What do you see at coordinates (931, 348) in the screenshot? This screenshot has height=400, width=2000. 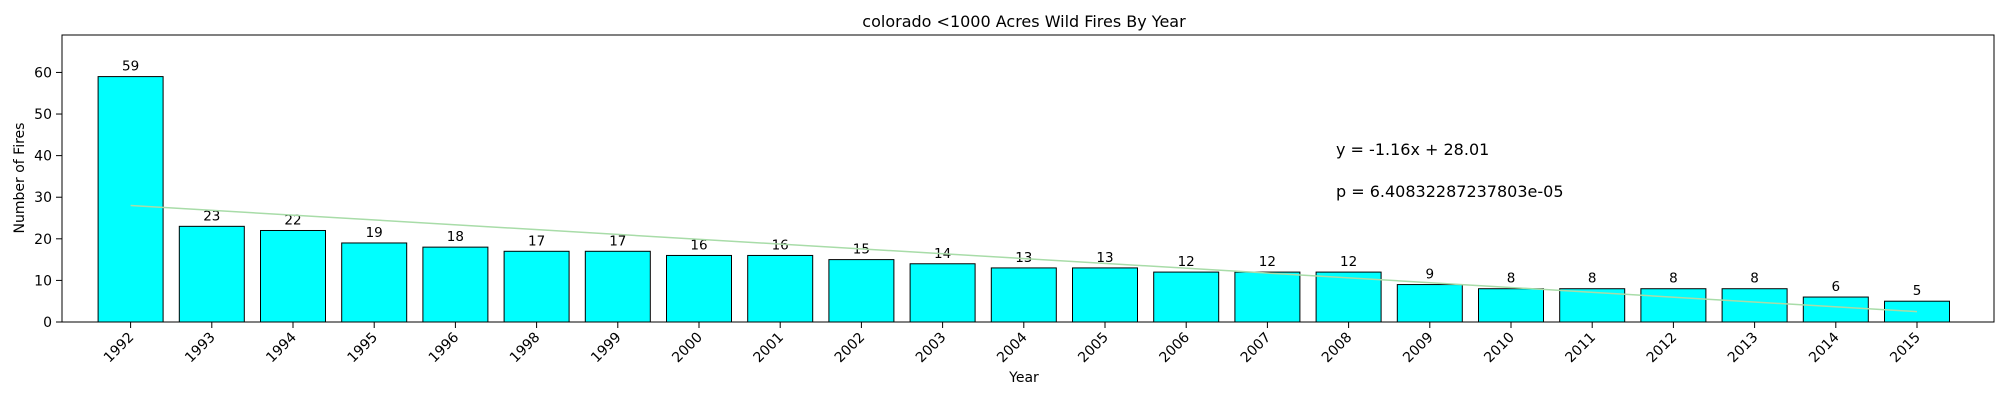 I see `x-tick-label: 2003` at bounding box center [931, 348].